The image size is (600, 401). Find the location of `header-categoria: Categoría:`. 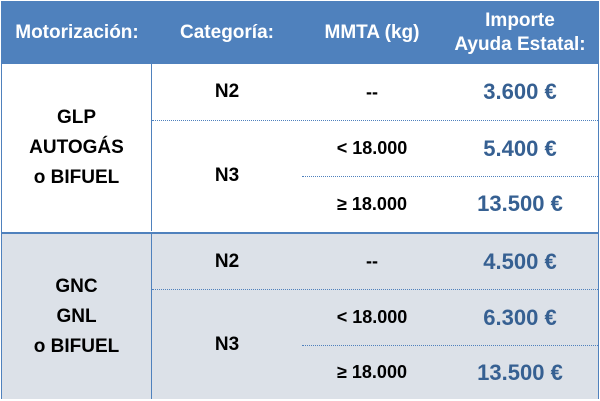

header-categoria: Categoría: is located at coordinates (227, 32).